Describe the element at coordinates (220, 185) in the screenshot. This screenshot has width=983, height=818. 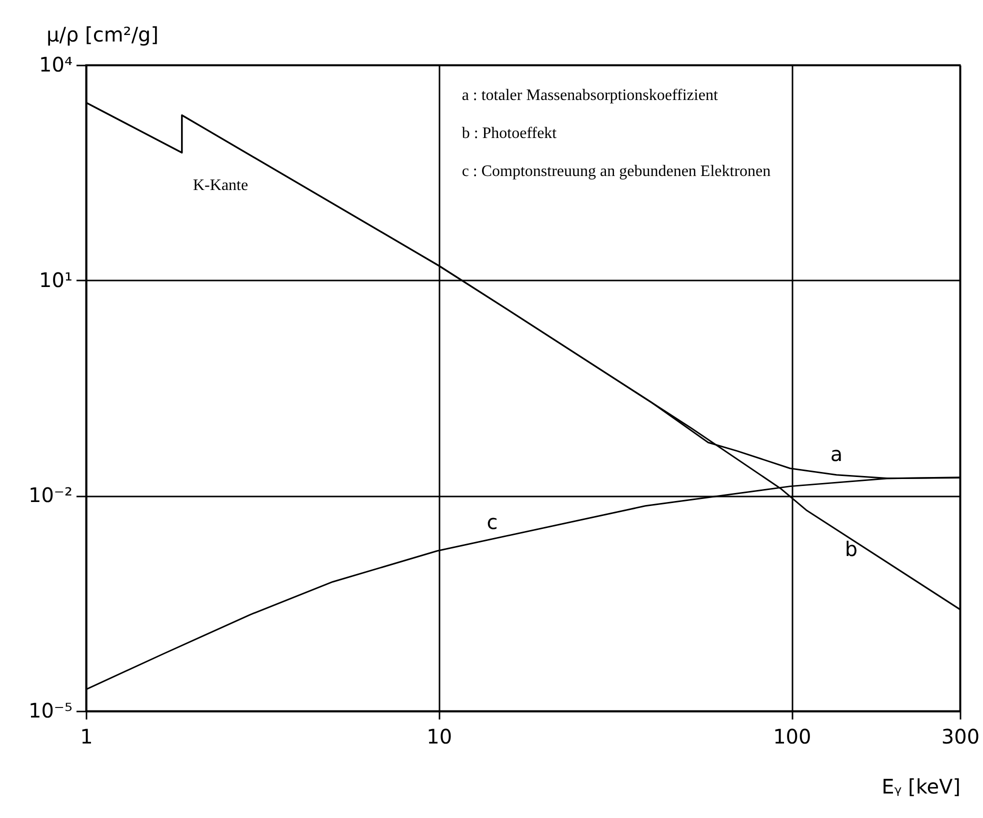
I see `annotation: K-Kante` at that location.